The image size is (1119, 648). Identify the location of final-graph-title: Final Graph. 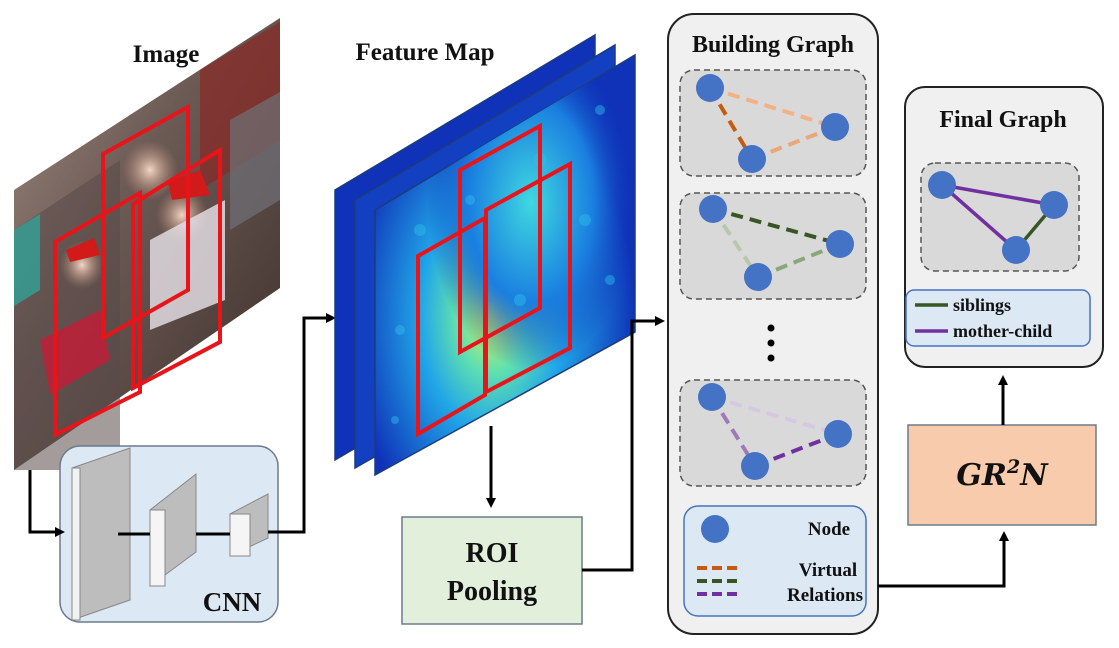
(1002, 120).